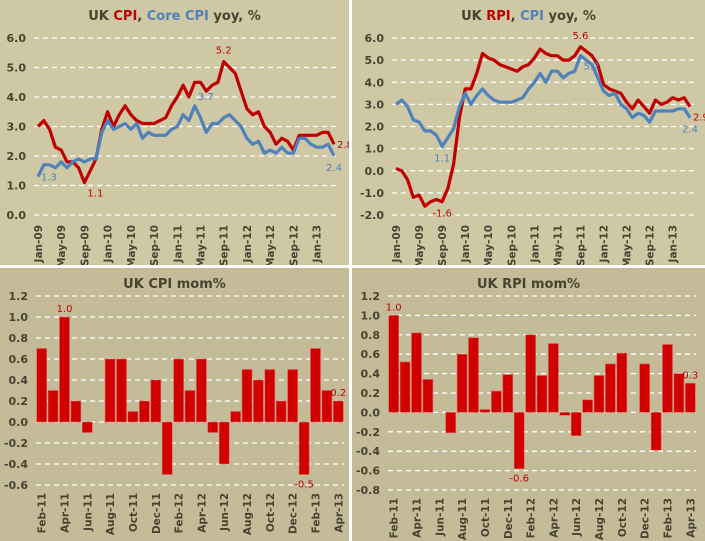 The height and width of the screenshot is (541, 705). Describe the element at coordinates (368, 471) in the screenshot. I see `y-tick-label: -0.6` at that location.